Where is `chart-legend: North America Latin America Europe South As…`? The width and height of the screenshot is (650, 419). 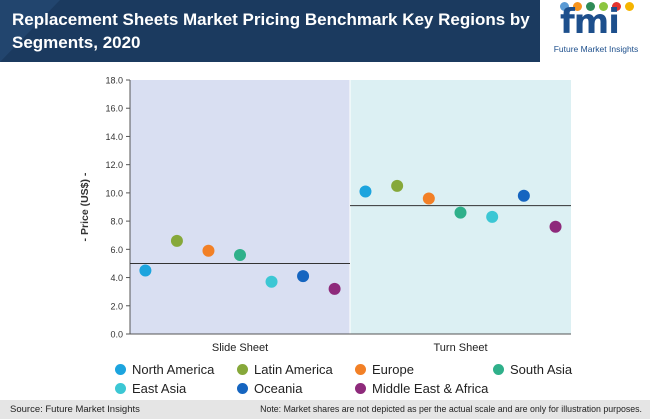
chart-legend: North America Latin America Europe South As… is located at coordinates (343, 381).